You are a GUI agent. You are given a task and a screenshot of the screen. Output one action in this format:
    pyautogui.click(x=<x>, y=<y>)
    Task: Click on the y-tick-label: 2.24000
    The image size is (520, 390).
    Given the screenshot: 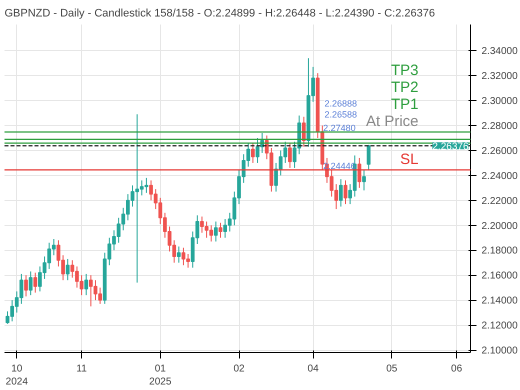 What is the action you would take?
    pyautogui.click(x=500, y=176)
    